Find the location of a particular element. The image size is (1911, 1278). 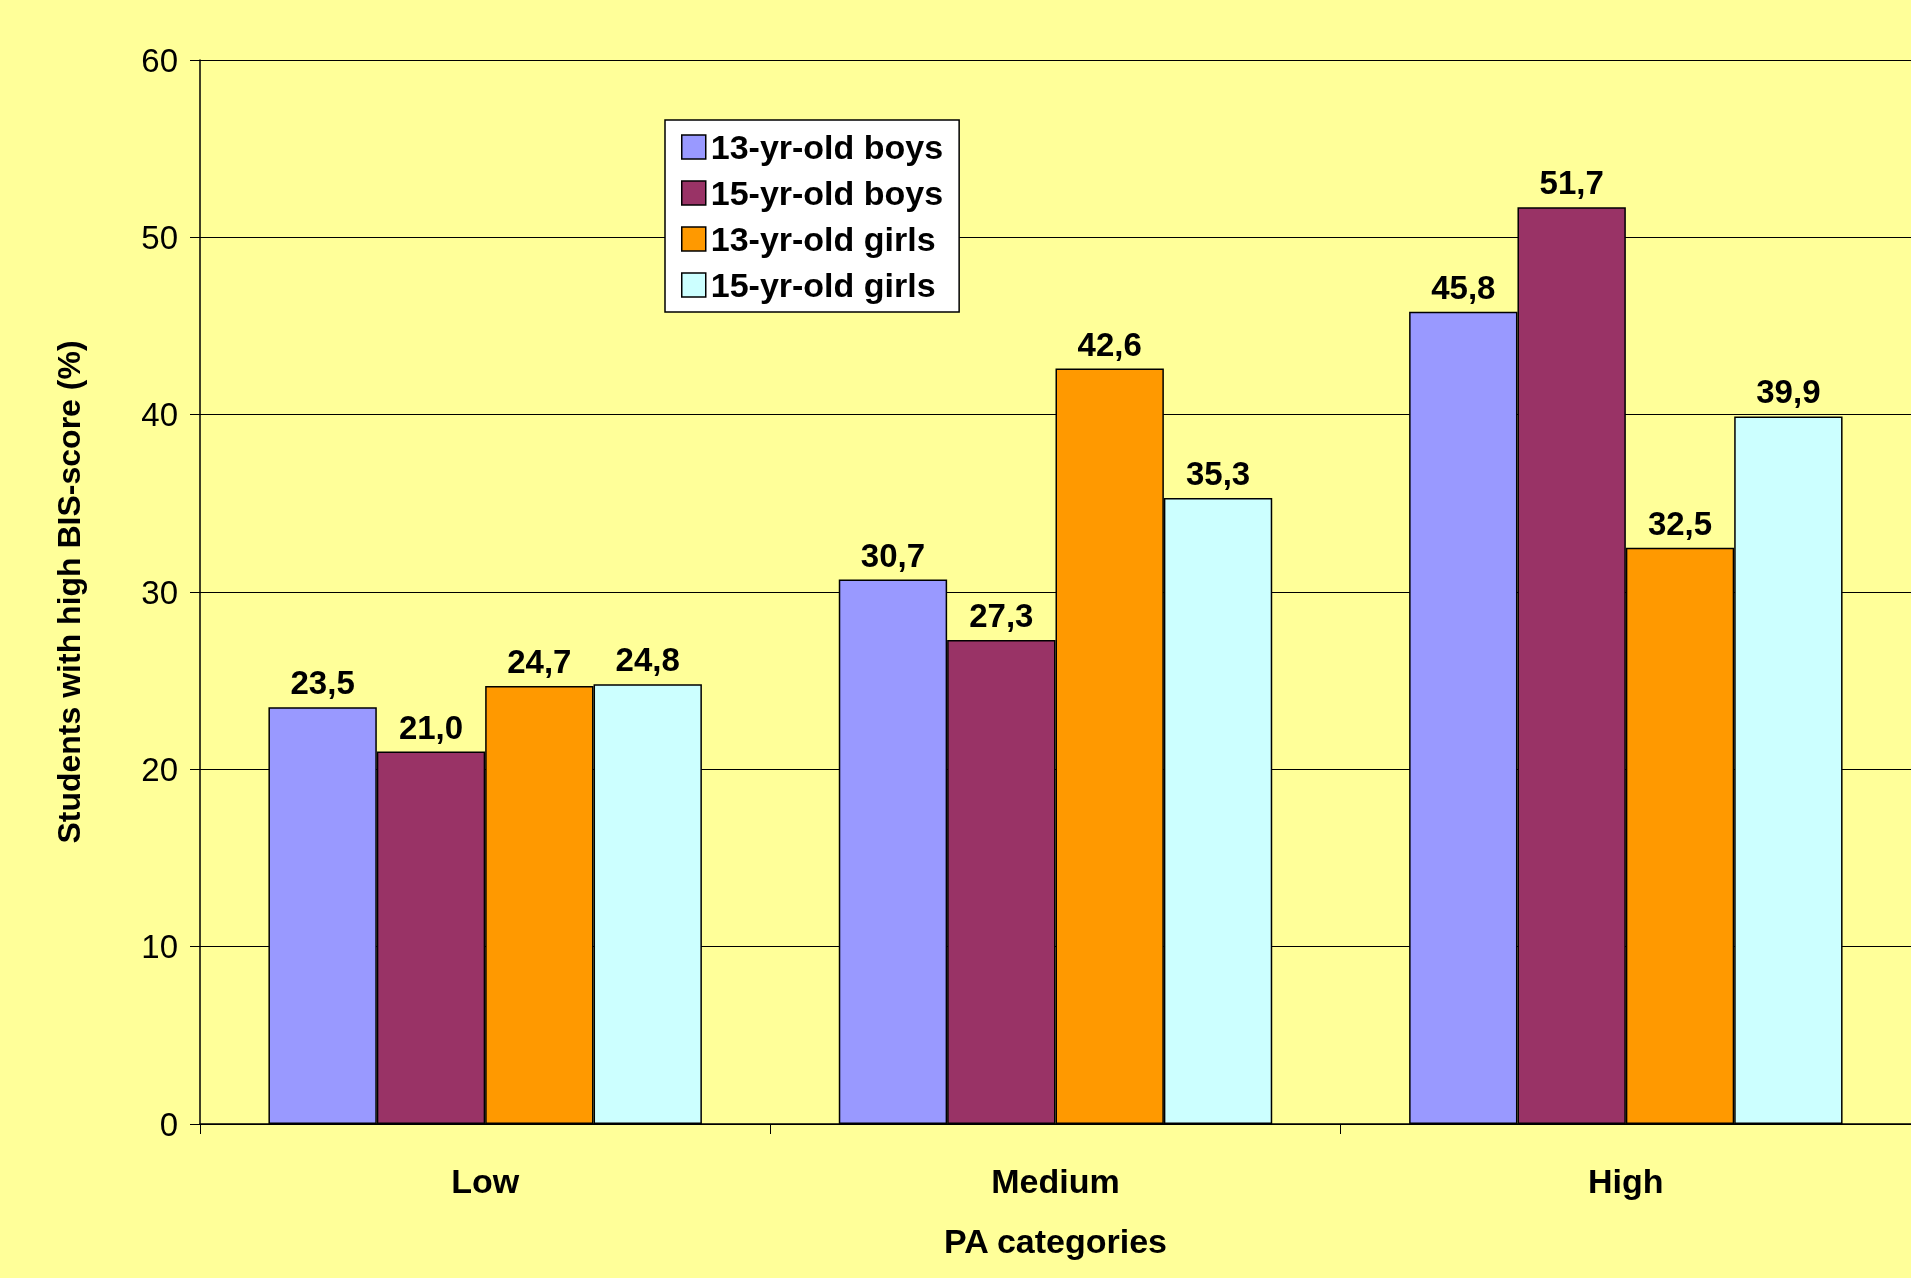

data-label: 24,7 is located at coordinates (539, 661).